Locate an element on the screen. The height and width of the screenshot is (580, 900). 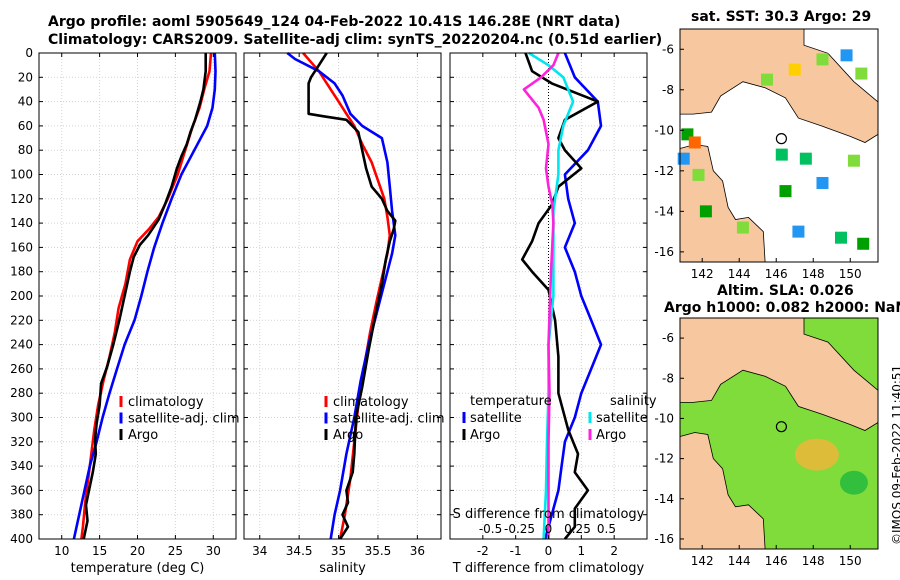
series-line-temperature-satellite is located at coordinates (573, 296).